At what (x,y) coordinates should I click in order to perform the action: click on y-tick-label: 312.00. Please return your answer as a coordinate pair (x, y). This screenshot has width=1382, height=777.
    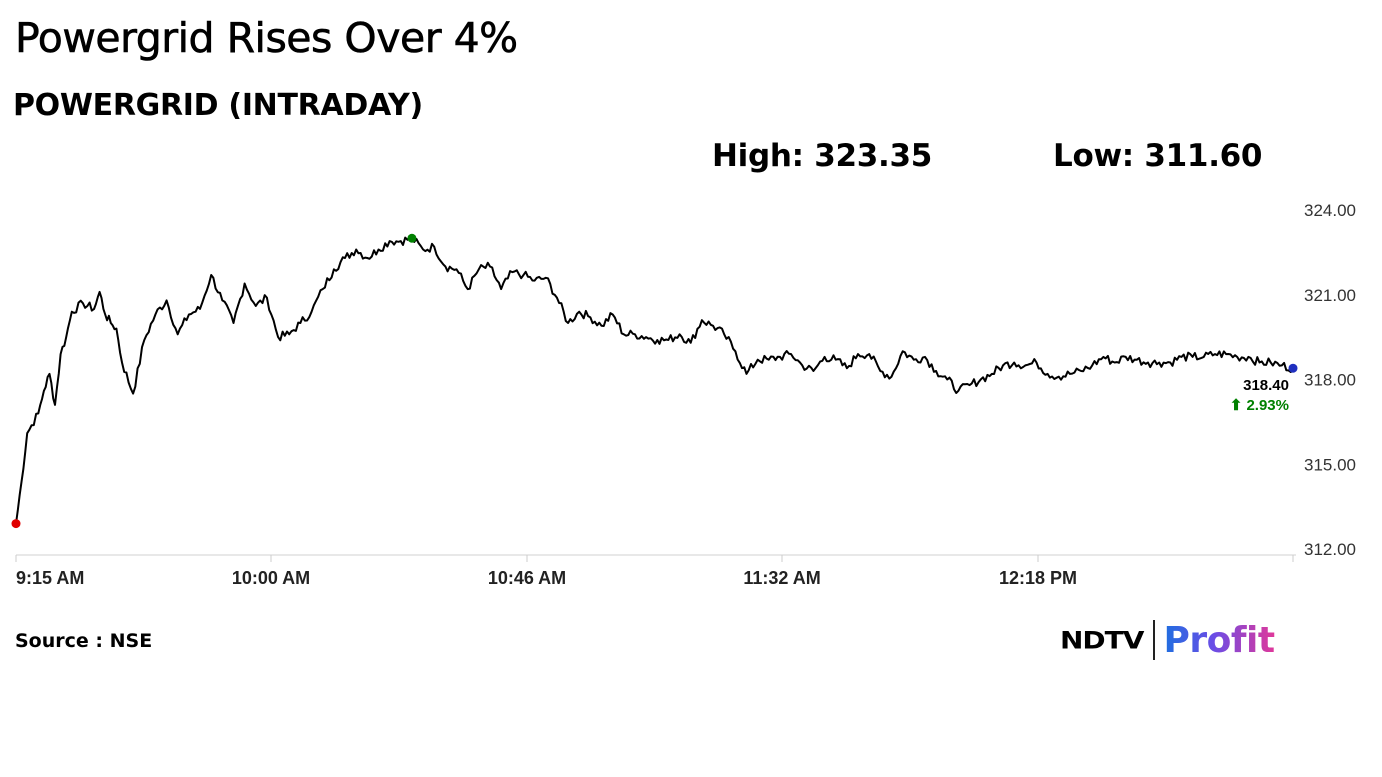
    Looking at the image, I should click on (1330, 549).